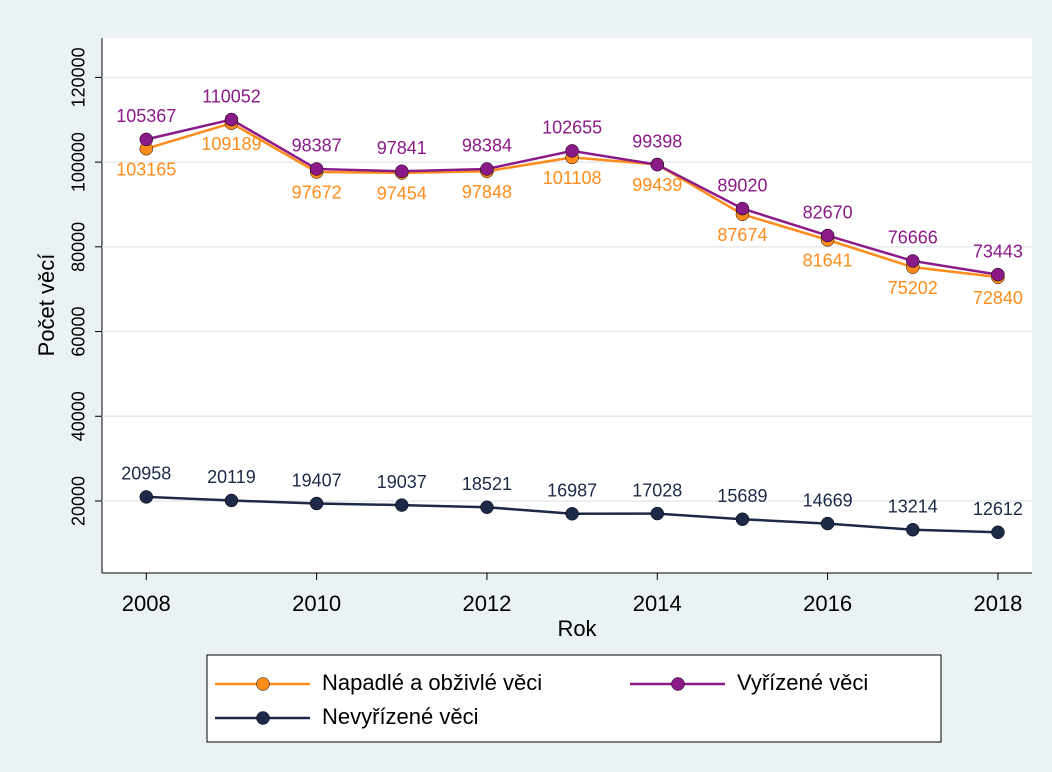 This screenshot has width=1052, height=772. I want to click on data-label: 20119, so click(231, 477).